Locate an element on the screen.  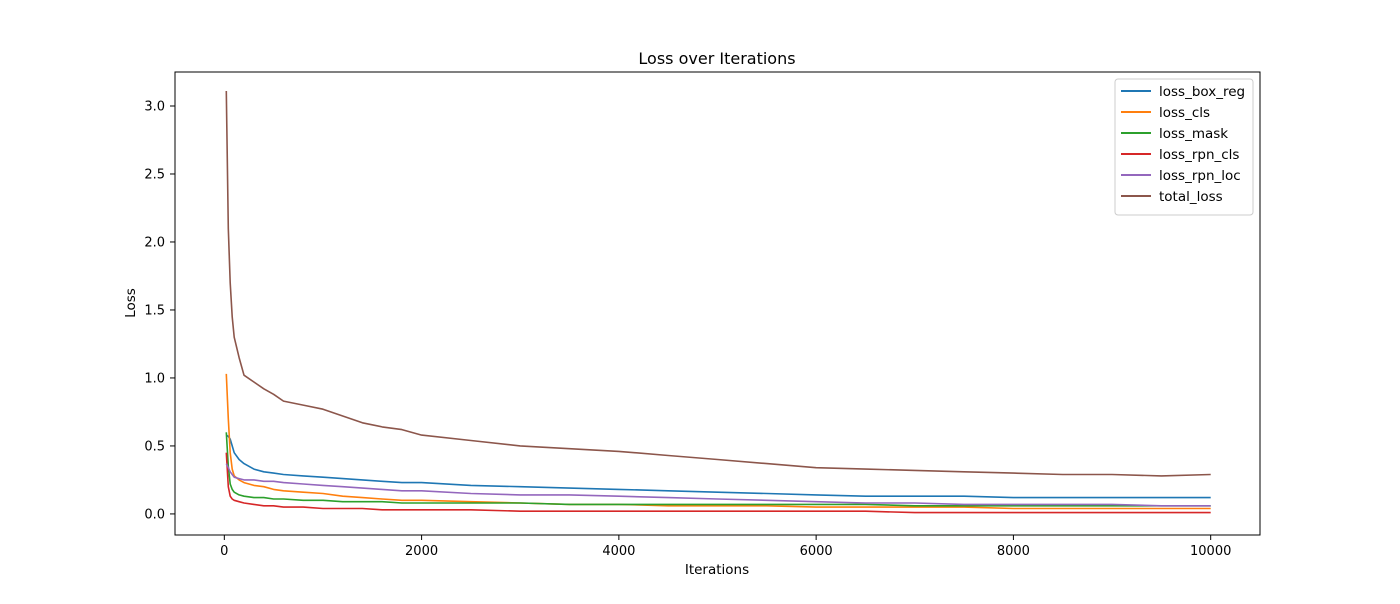
x-tick-label: 10000 is located at coordinates (1210, 551).